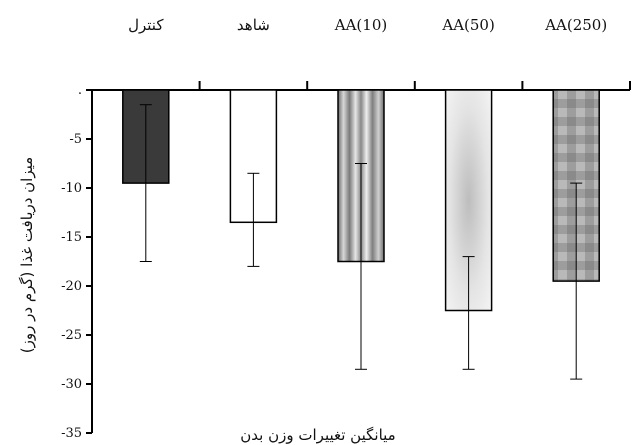 This screenshot has height=445, width=638. What do you see at coordinates (253, 25) in the screenshot?
I see `category-label: شاهد` at bounding box center [253, 25].